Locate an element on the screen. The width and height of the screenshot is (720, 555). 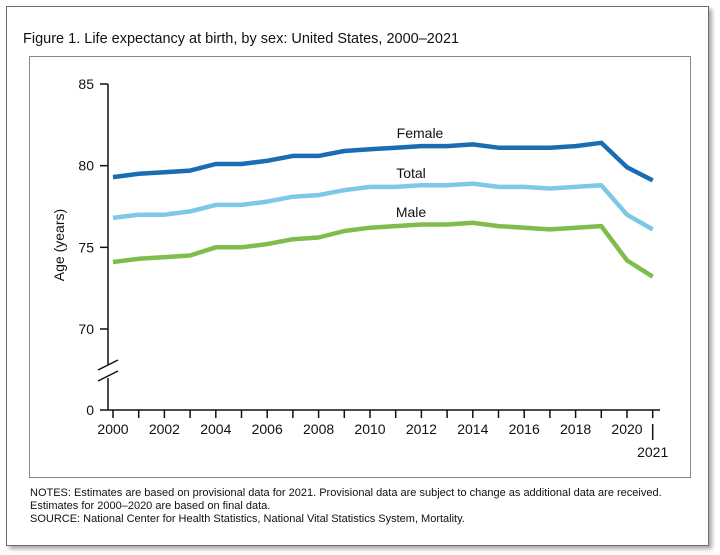
x-tick-label-2006: 2006 is located at coordinates (267, 429).